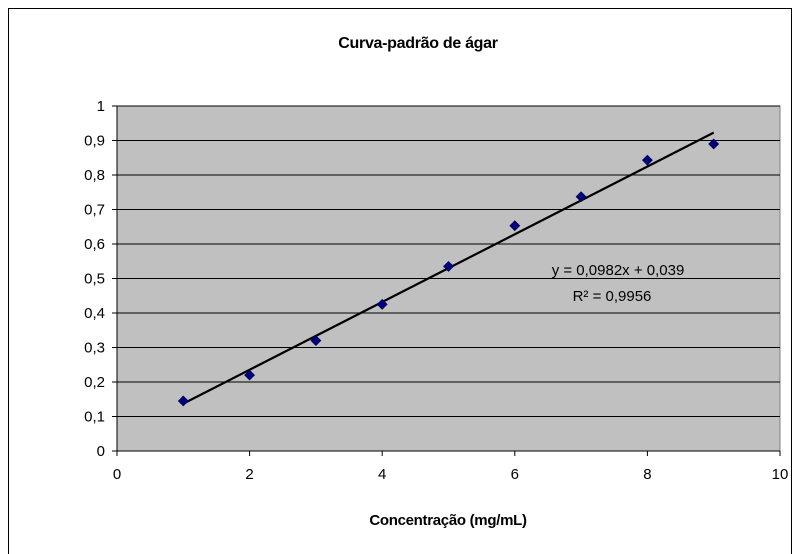 The image size is (801, 554). Describe the element at coordinates (647, 474) in the screenshot. I see `x-tick-label: 8` at that location.